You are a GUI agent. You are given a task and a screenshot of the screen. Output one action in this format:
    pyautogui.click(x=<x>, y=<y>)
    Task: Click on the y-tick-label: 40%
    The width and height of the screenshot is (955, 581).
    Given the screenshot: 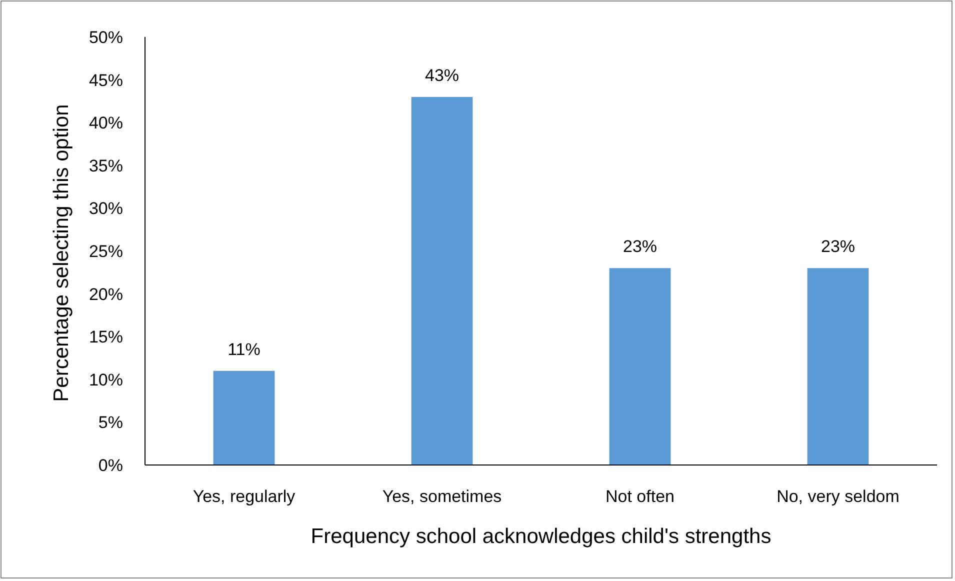 What is the action you would take?
    pyautogui.click(x=105, y=123)
    